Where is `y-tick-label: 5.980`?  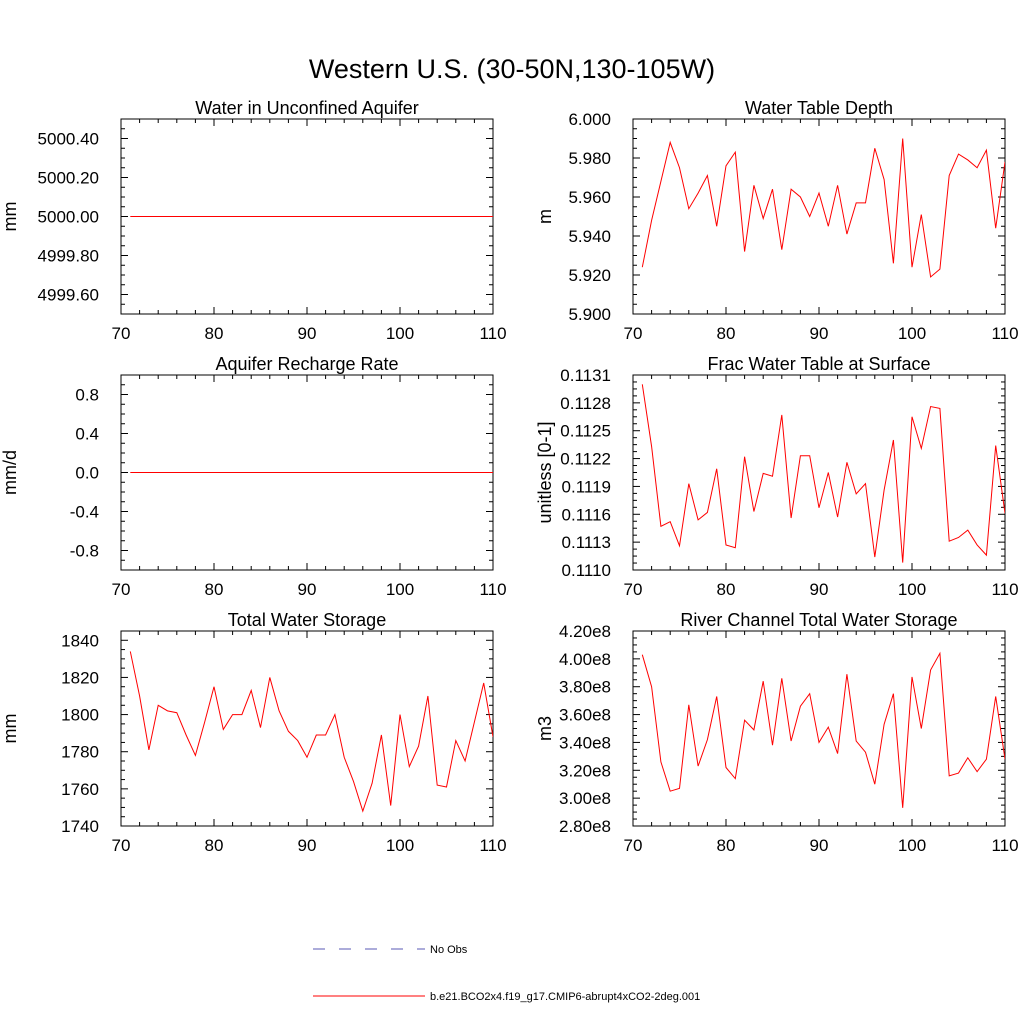 y-tick-label: 5.980 is located at coordinates (589, 158).